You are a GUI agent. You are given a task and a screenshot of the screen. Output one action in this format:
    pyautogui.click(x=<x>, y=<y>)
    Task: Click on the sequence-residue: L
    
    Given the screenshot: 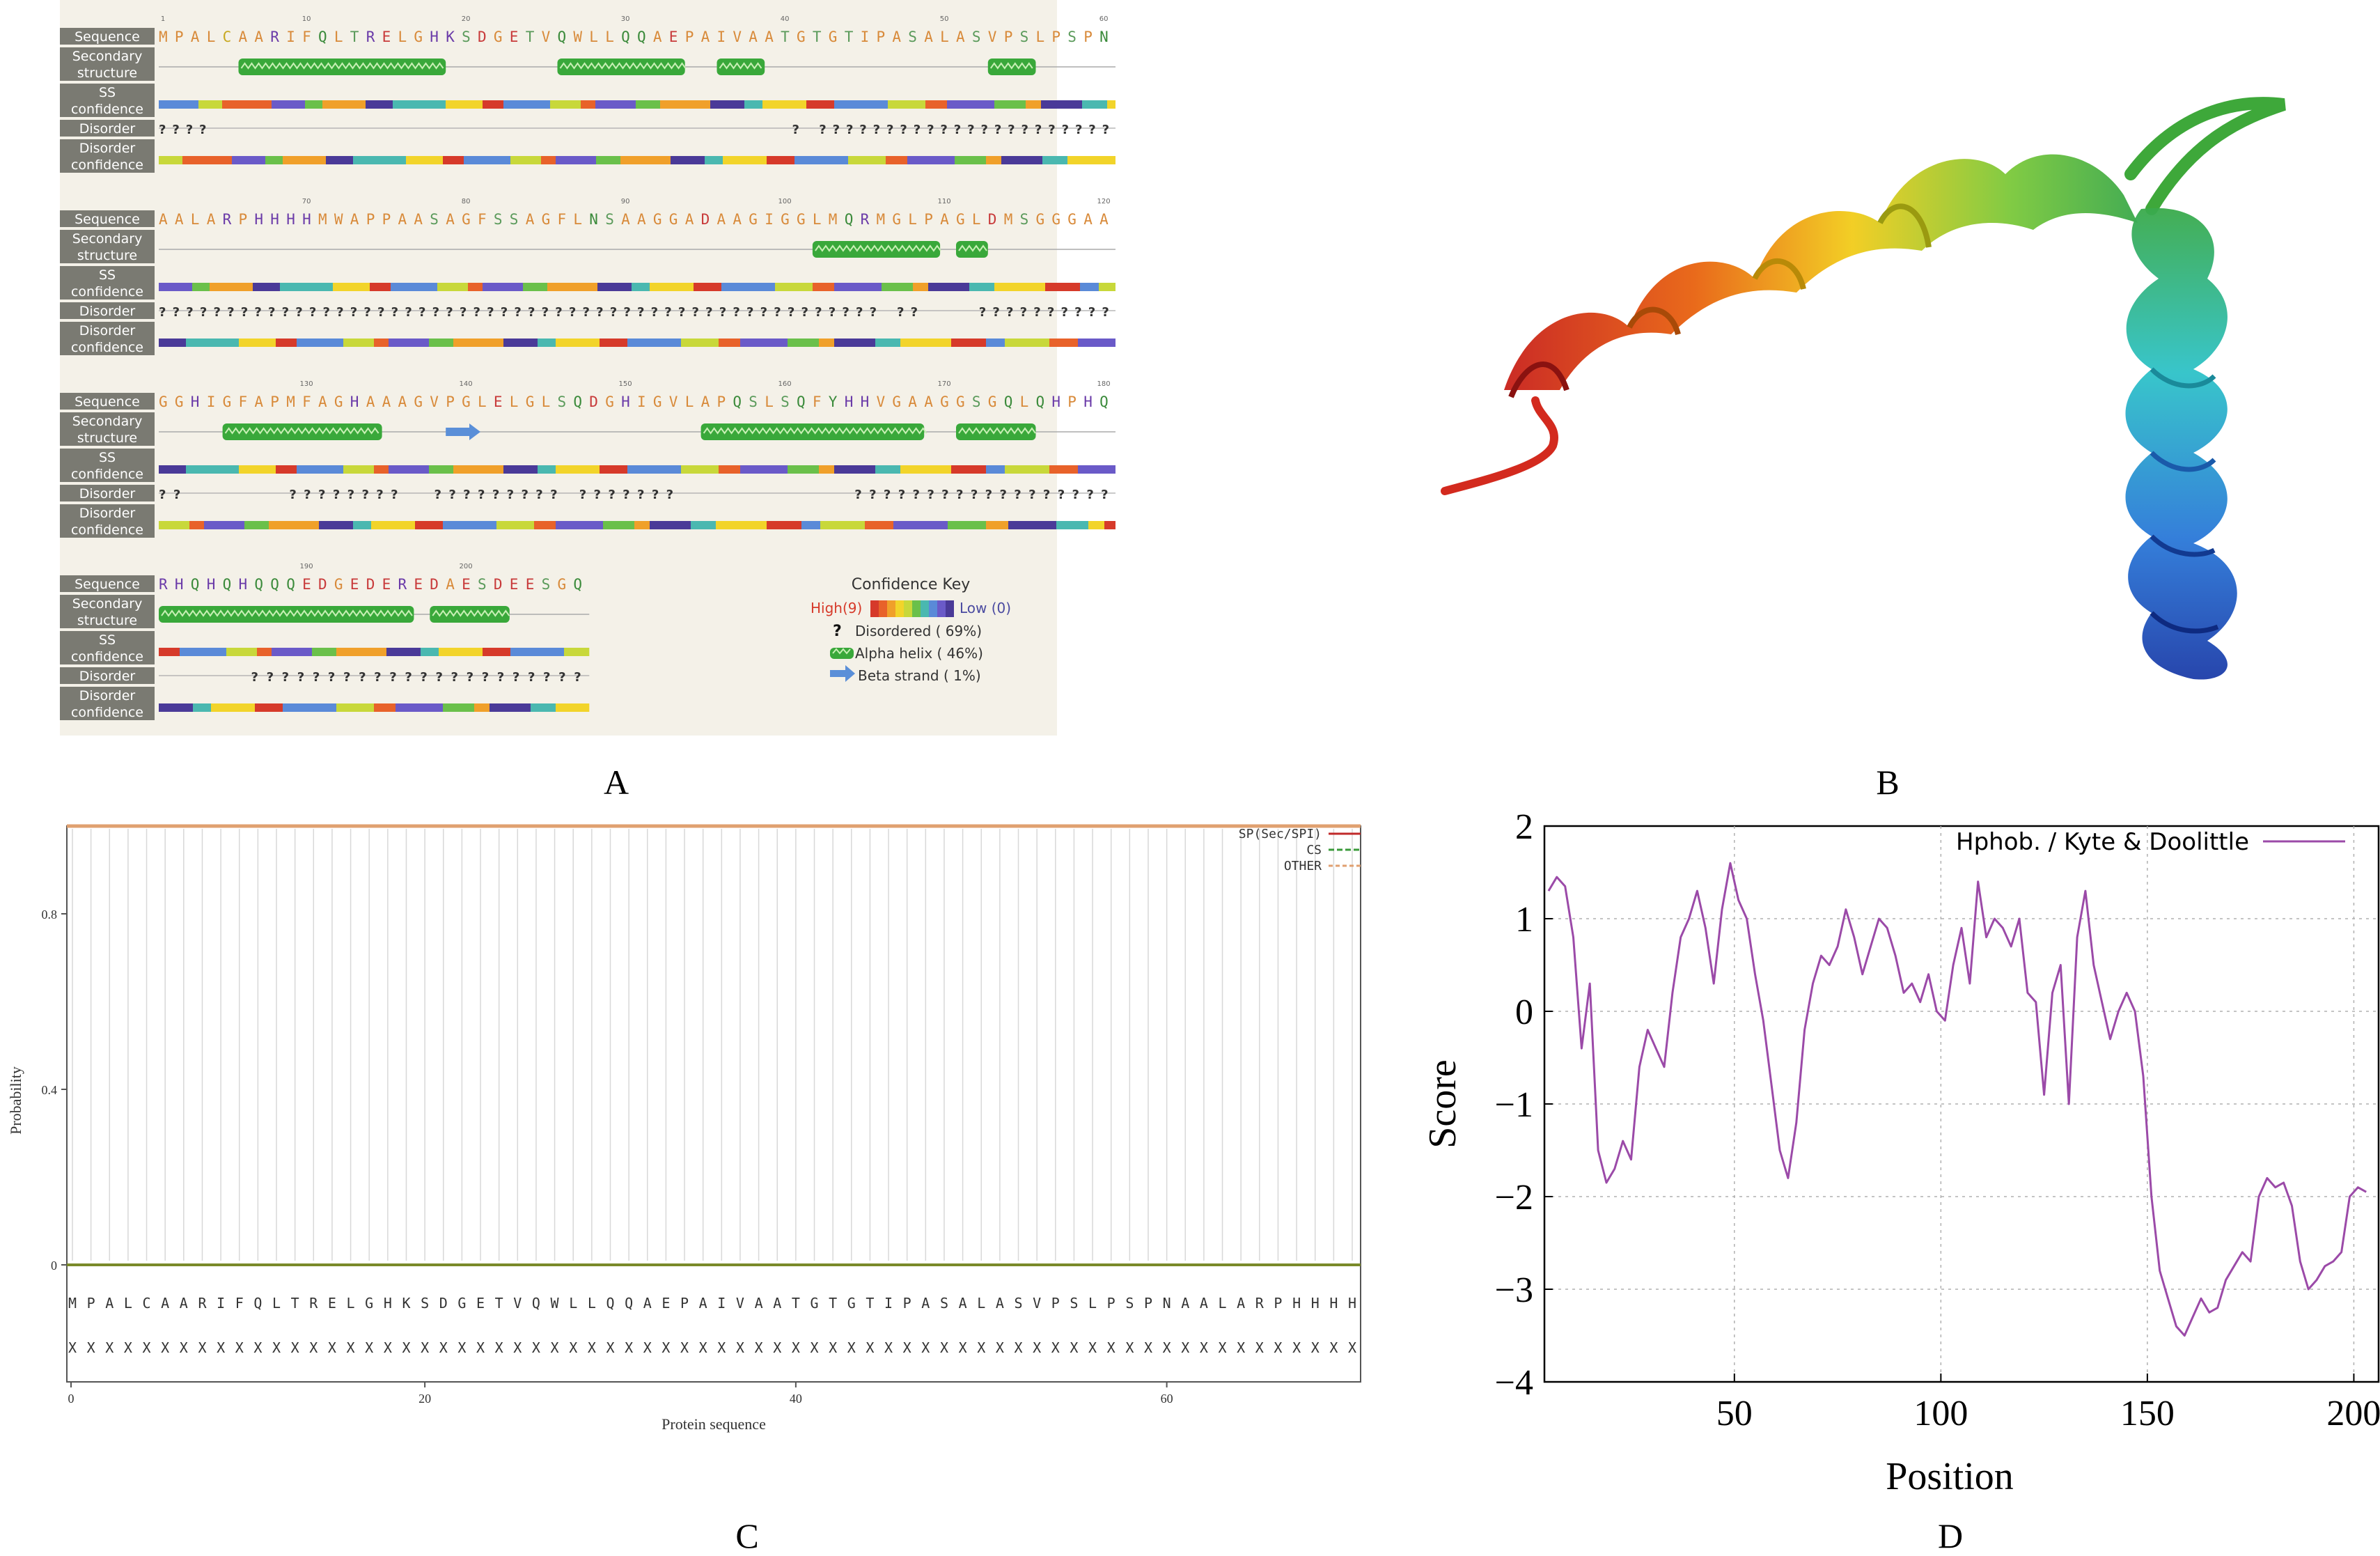 What is the action you would take?
    pyautogui.click(x=276, y=1303)
    